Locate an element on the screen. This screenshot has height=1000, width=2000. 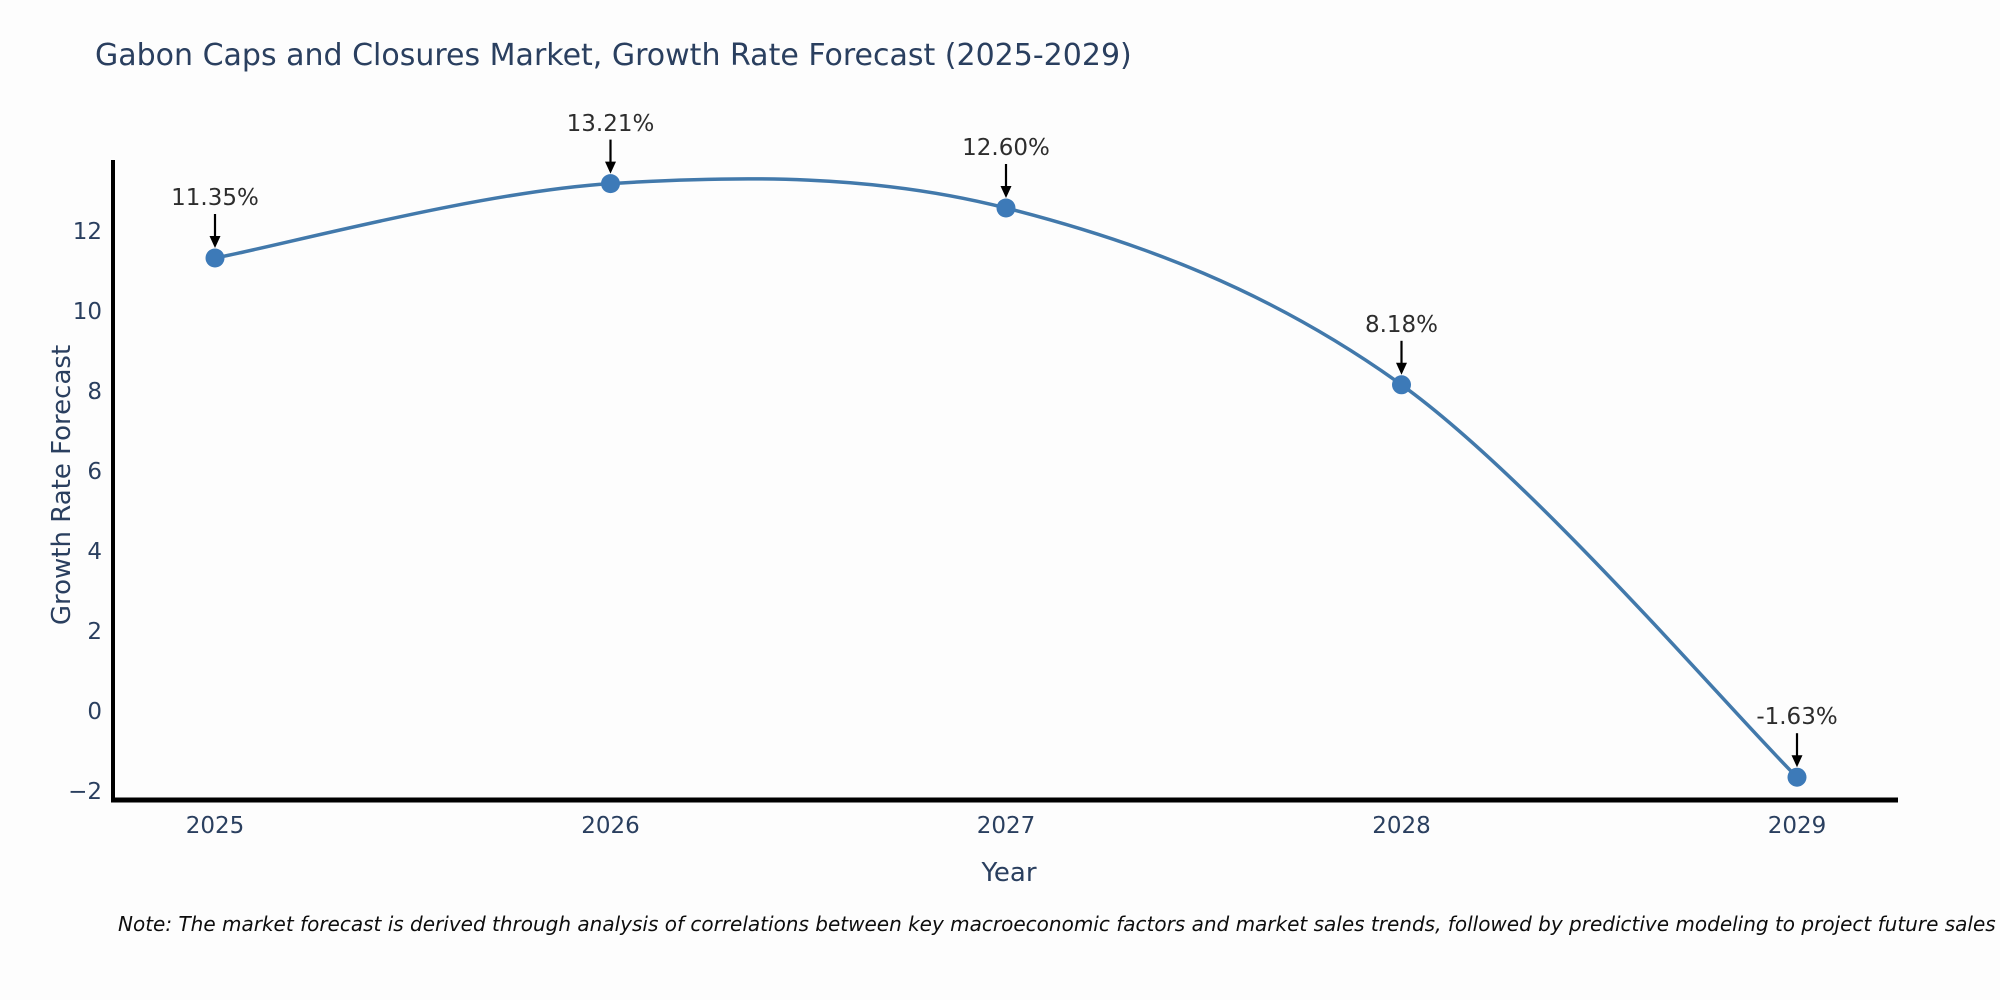
y-tick-label: −2 is located at coordinates (85, 792).